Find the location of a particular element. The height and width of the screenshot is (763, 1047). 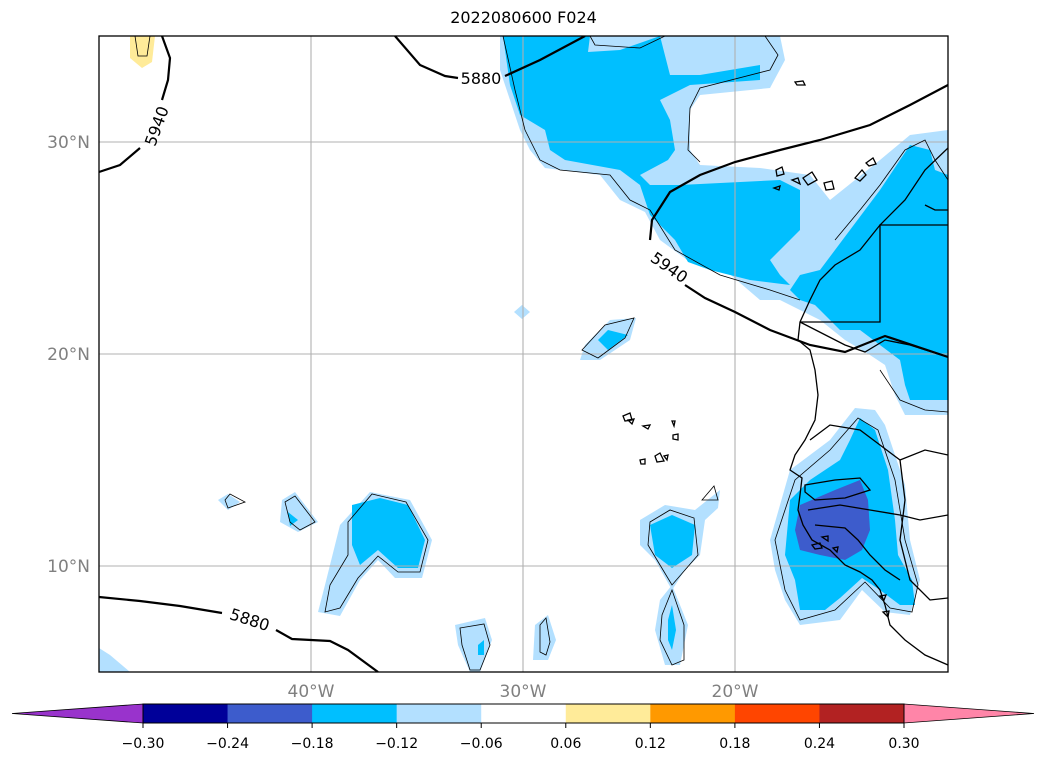

colorbar-under-arrow is located at coordinates (77, 713).